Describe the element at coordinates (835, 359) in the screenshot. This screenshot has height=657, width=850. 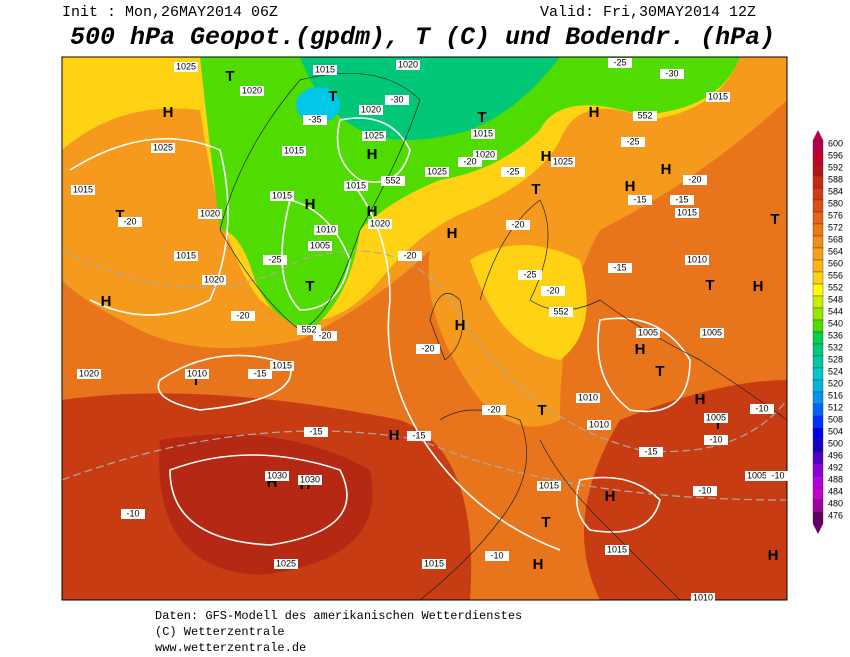
I see `colorbar-label: 528` at that location.